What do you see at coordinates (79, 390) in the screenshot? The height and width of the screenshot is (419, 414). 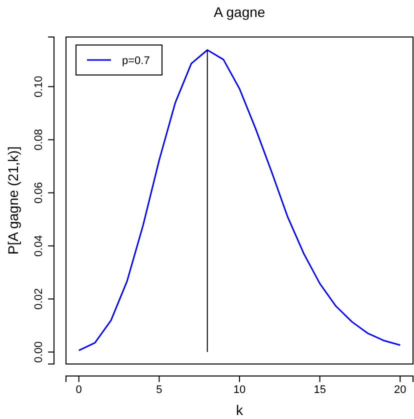 I see `x-tick-label: 0` at bounding box center [79, 390].